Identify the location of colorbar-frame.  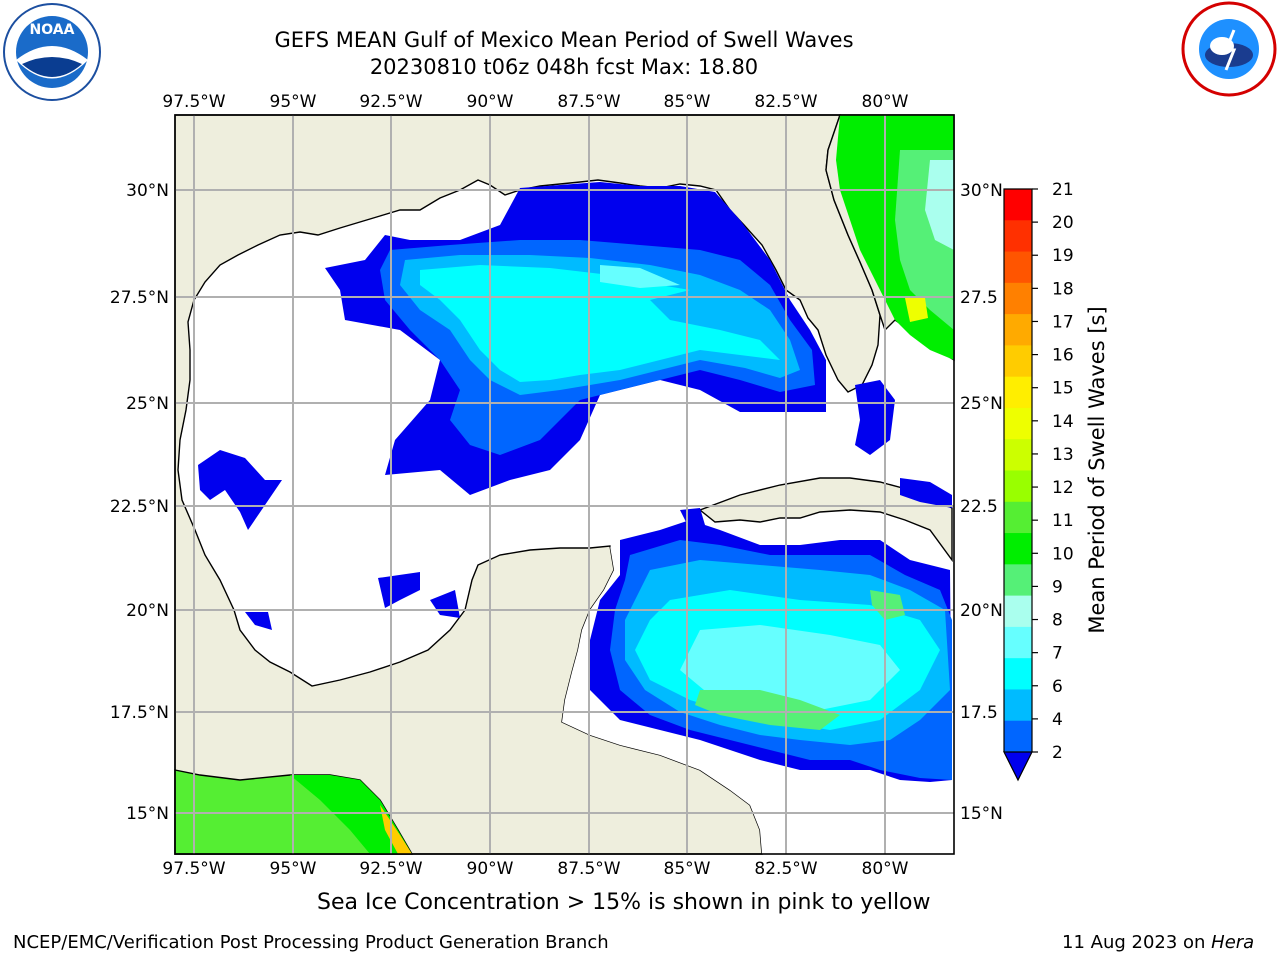
(1018, 470).